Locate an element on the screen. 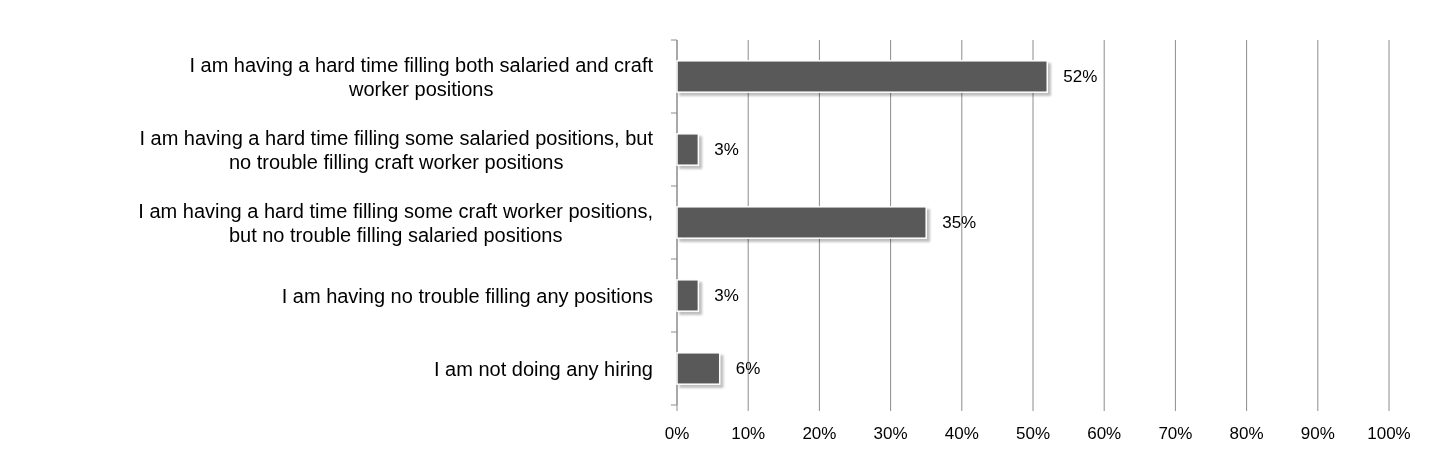 The image size is (1435, 454). x-tick-label: 70% is located at coordinates (1175, 433).